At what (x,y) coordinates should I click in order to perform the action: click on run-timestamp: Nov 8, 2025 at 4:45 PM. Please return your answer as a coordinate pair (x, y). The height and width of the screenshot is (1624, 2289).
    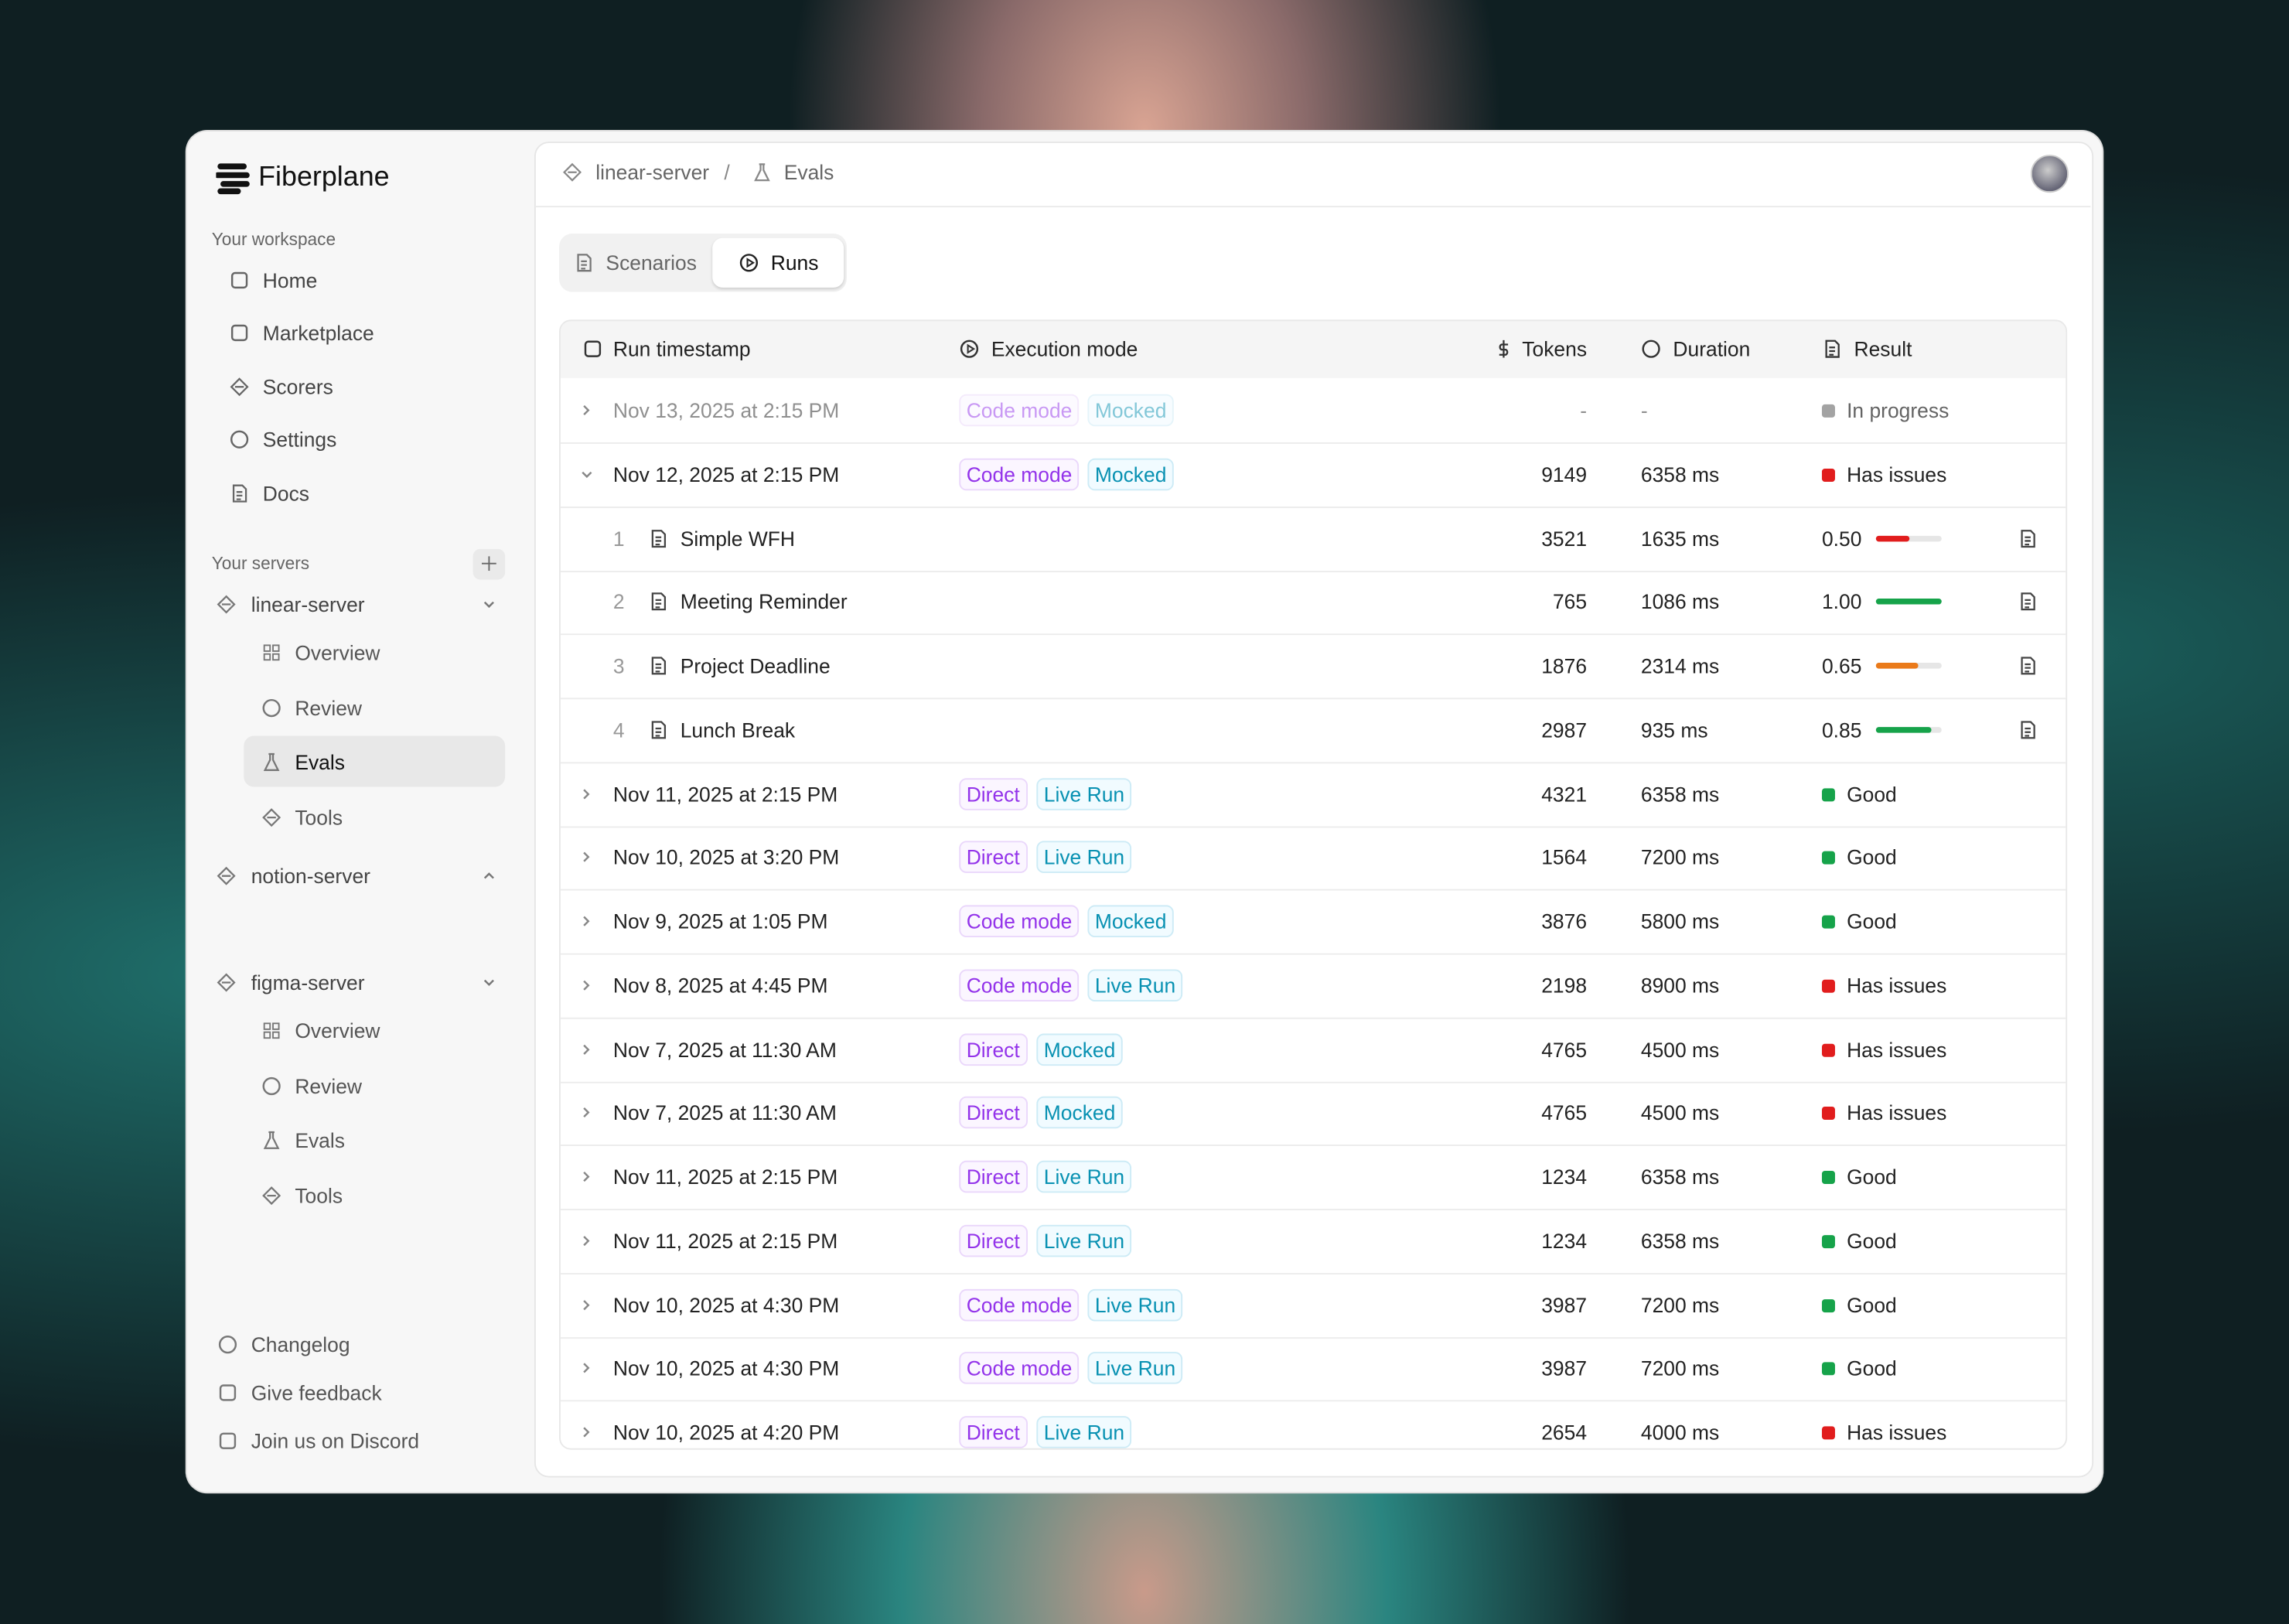
    Looking at the image, I should click on (720, 985).